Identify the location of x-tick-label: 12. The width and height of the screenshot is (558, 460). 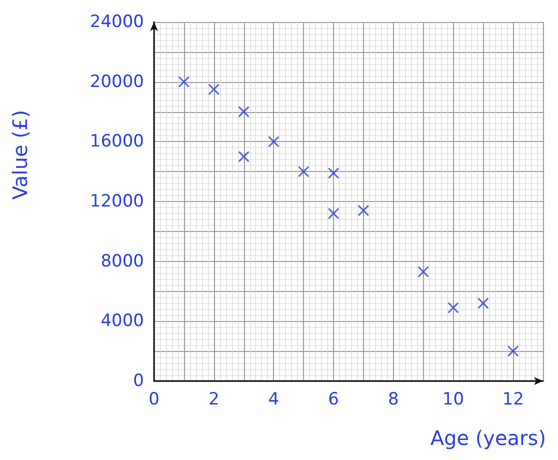
(513, 400).